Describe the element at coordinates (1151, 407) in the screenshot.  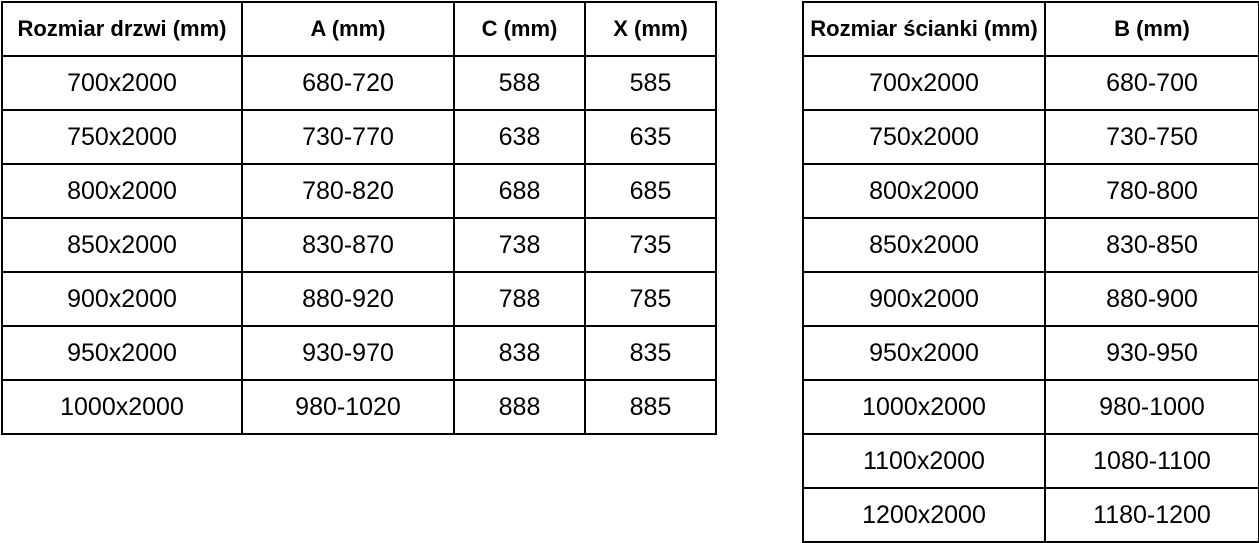
I see `table-cell: 980-1000` at that location.